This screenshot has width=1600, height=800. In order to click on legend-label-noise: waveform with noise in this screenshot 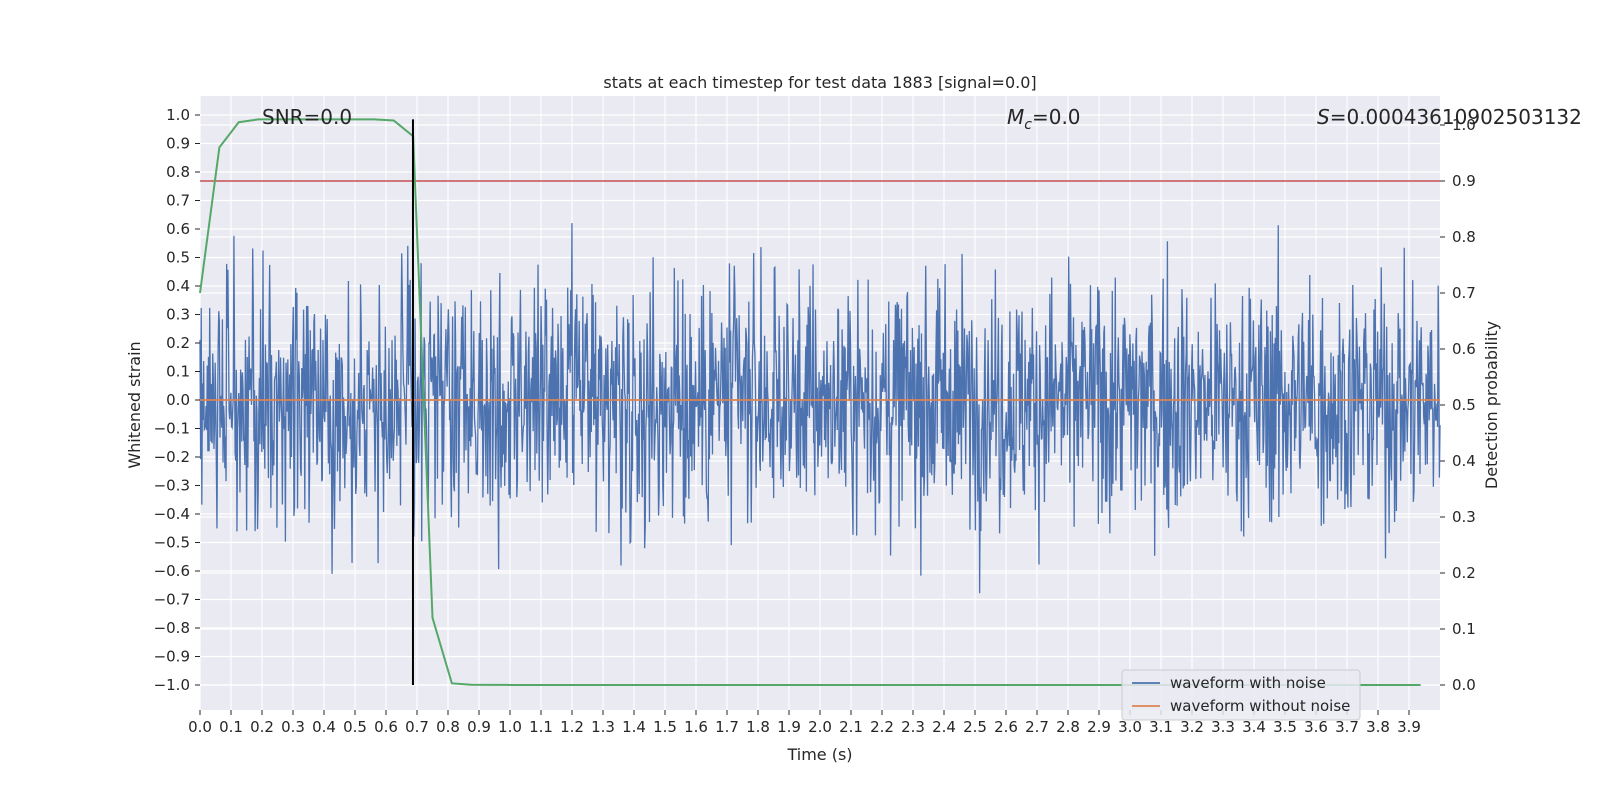, I will do `click(1248, 683)`.